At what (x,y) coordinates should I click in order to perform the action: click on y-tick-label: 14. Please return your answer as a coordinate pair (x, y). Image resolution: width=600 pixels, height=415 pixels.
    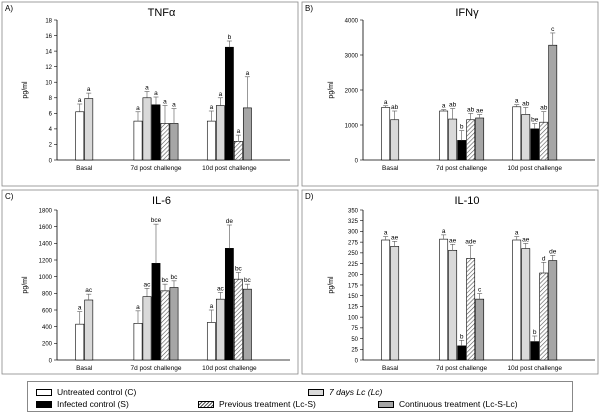
    Looking at the image, I should click on (48, 52).